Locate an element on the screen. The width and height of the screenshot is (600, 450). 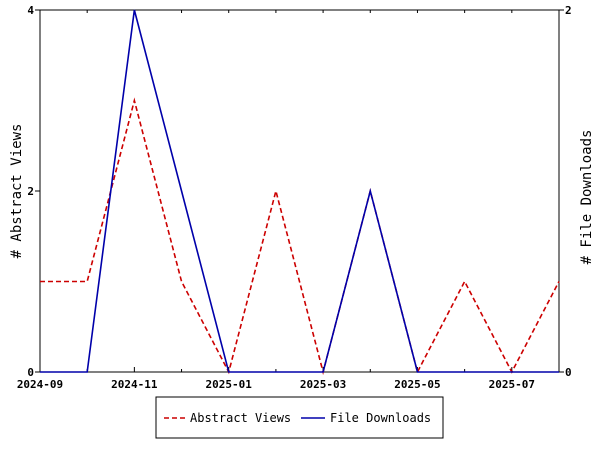
right-y-axis: 02 is located at coordinates (565, 191).